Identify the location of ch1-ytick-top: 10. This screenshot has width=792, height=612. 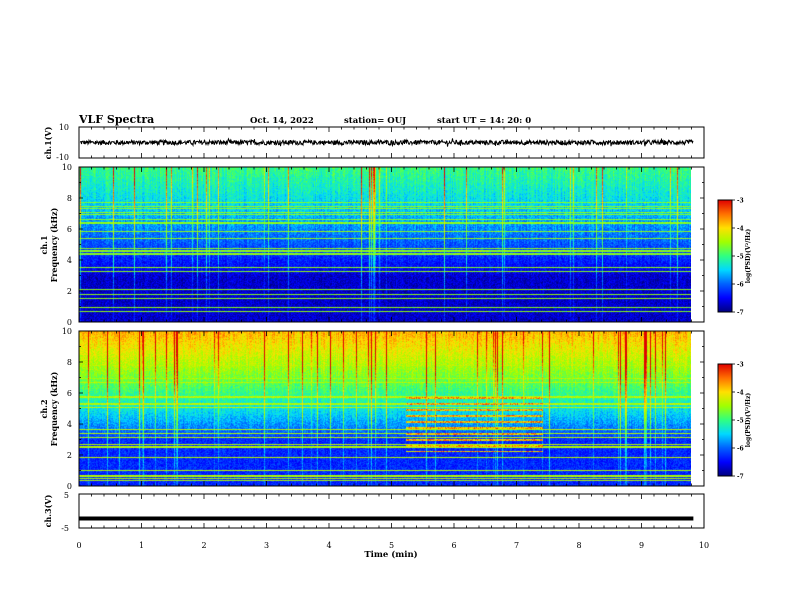
(64, 127).